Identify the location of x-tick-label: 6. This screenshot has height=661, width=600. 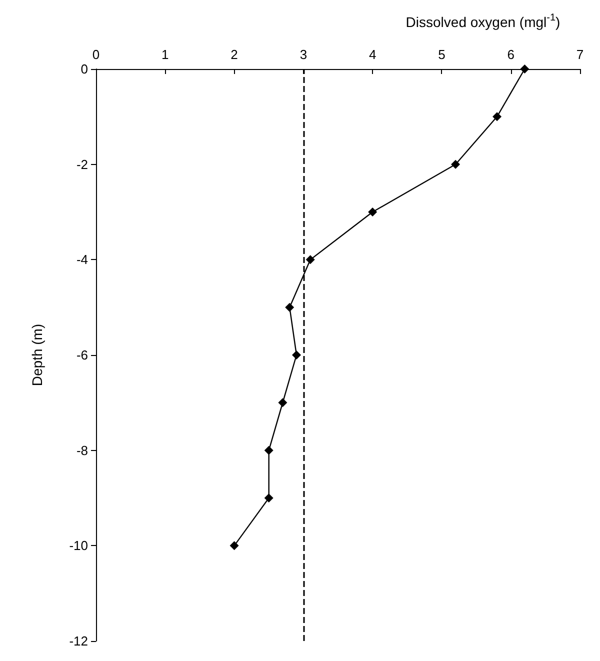
(510, 54).